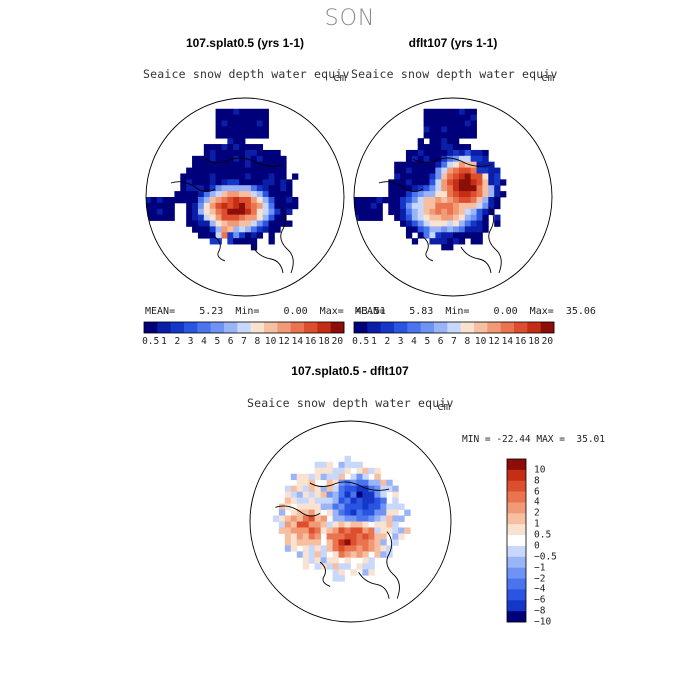  What do you see at coordinates (211, 311) in the screenshot?
I see `mean-value: 5.23` at bounding box center [211, 311].